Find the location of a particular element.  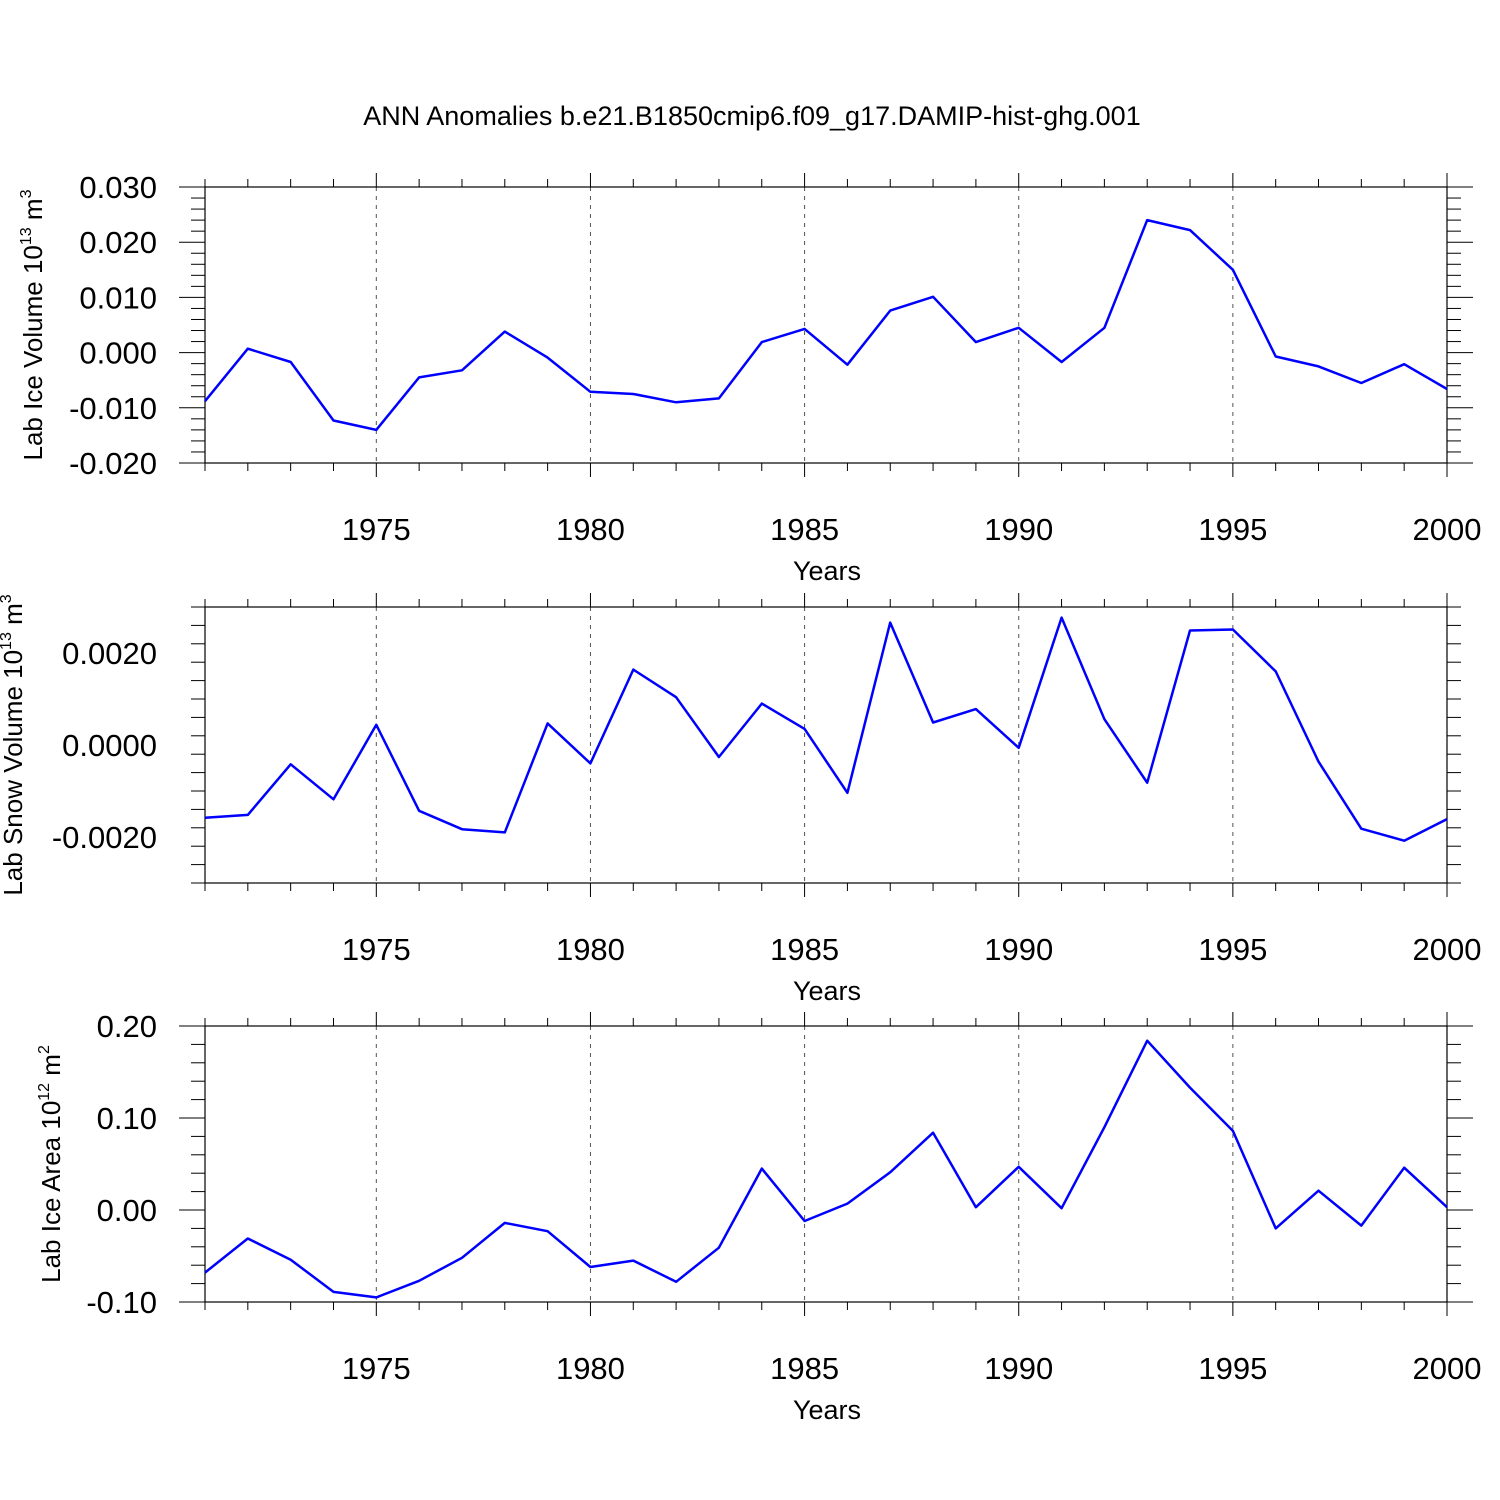

y-tick-label: 0.010 is located at coordinates (118, 297).